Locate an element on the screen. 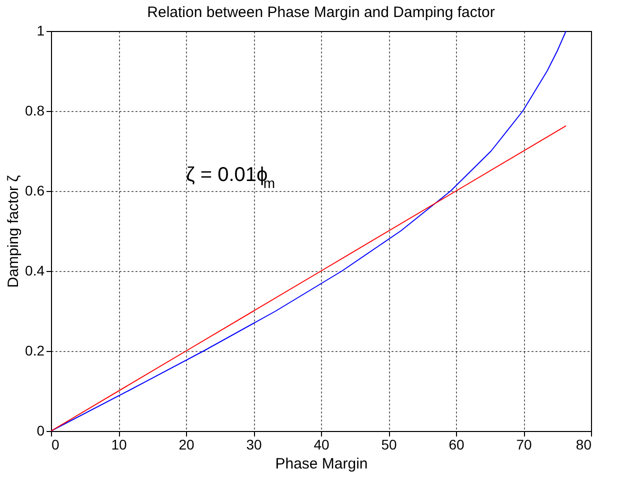 The image size is (626, 501). x-axis-title: Phase Margin is located at coordinates (321, 464).